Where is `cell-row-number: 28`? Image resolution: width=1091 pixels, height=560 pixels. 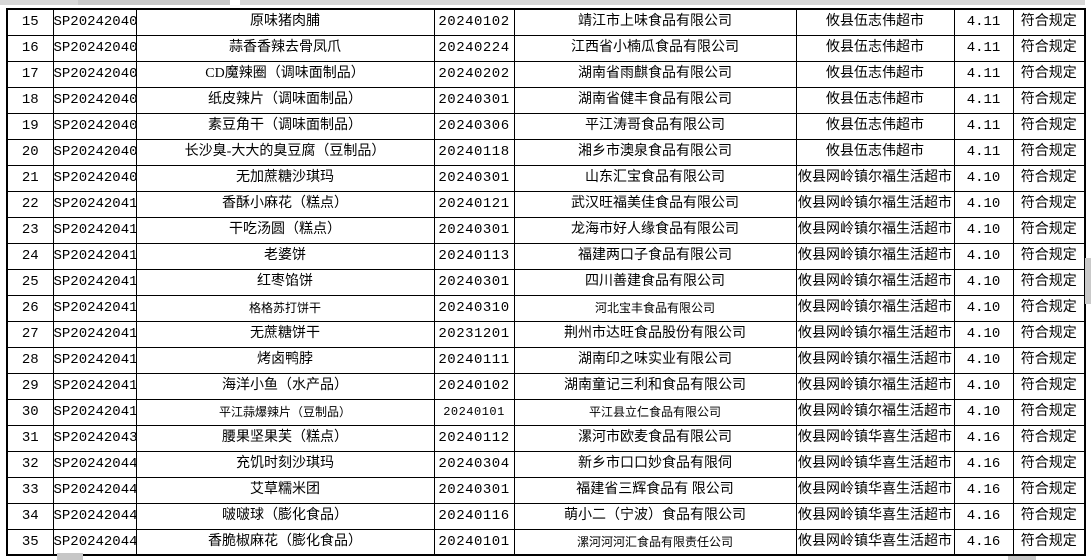 cell-row-number: 28 is located at coordinates (30, 360).